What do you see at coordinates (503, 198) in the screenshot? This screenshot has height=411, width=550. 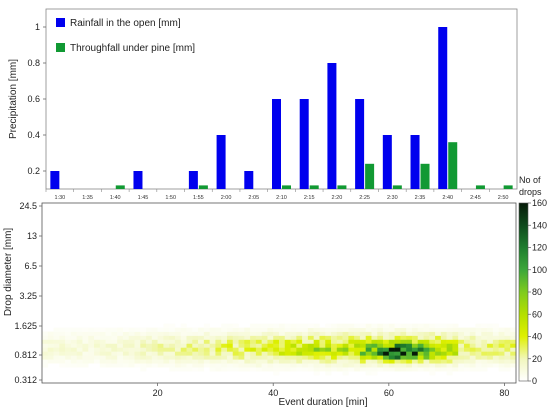 I see `bar-x-tick-label: 2:50` at bounding box center [503, 198].